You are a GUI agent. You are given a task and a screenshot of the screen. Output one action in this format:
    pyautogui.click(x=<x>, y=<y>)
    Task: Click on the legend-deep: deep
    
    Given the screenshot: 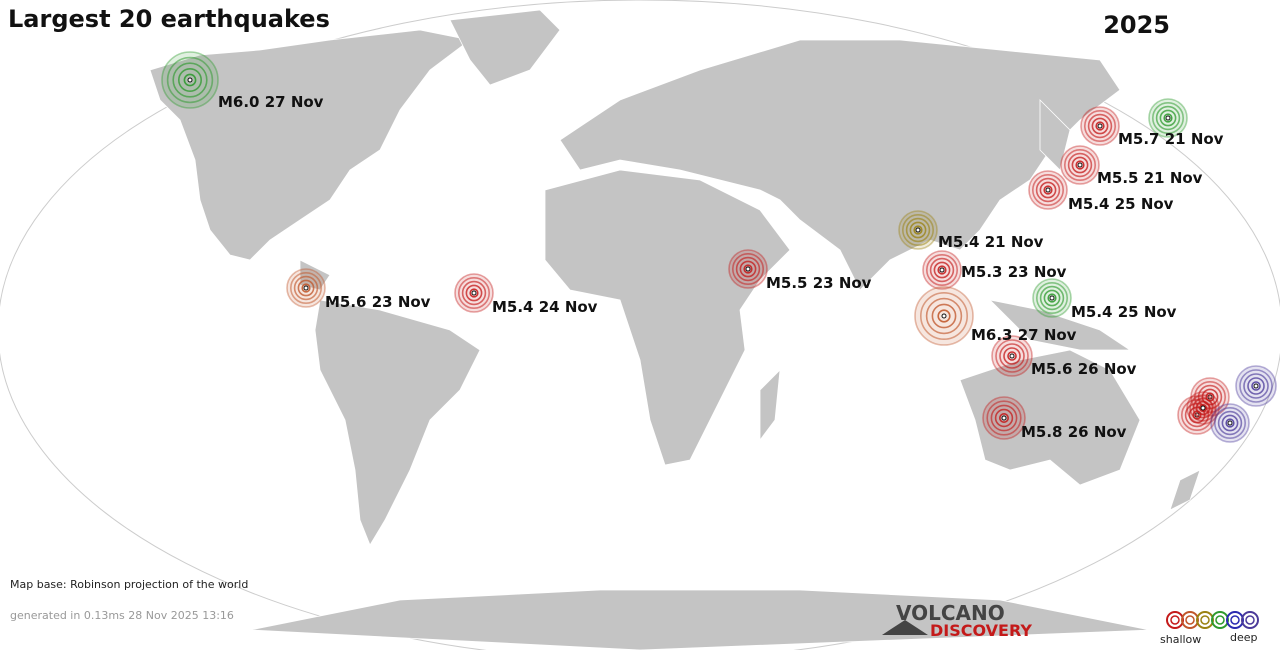 What is the action you would take?
    pyautogui.click(x=1244, y=637)
    